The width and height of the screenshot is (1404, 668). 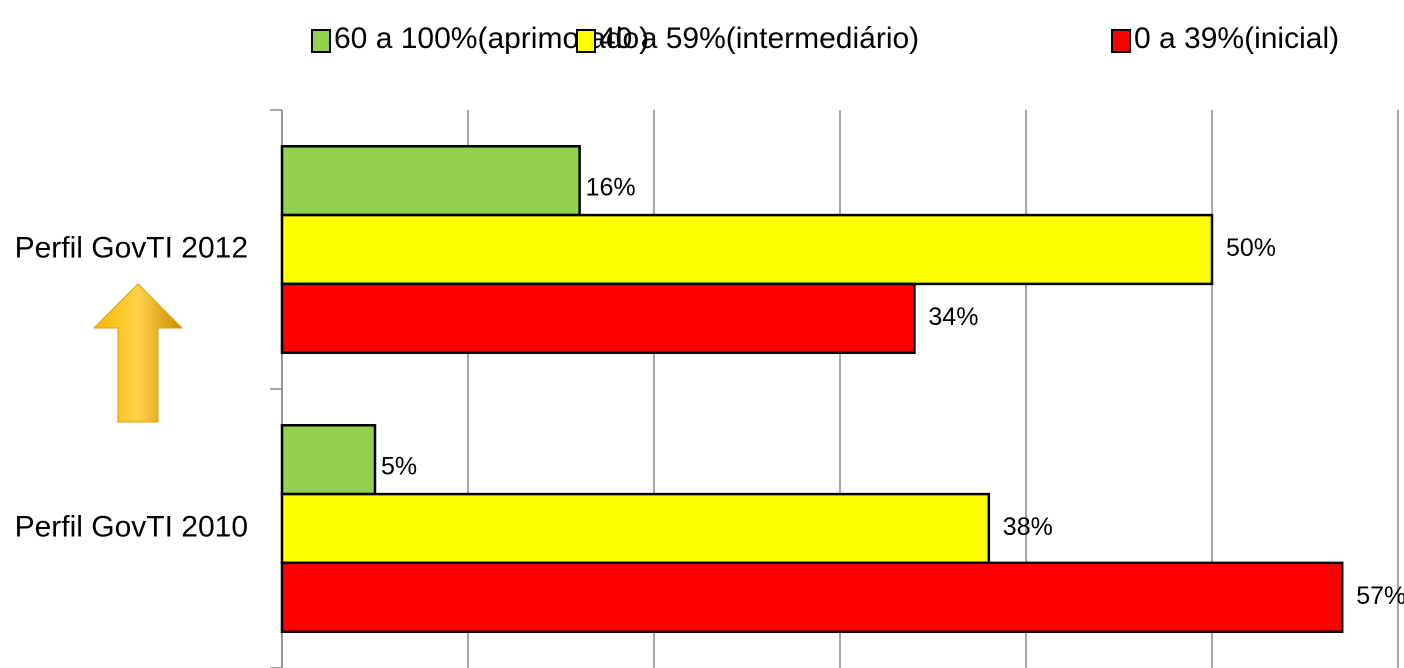 What do you see at coordinates (131, 526) in the screenshot?
I see `category-label: Perfil GovTI 2010` at bounding box center [131, 526].